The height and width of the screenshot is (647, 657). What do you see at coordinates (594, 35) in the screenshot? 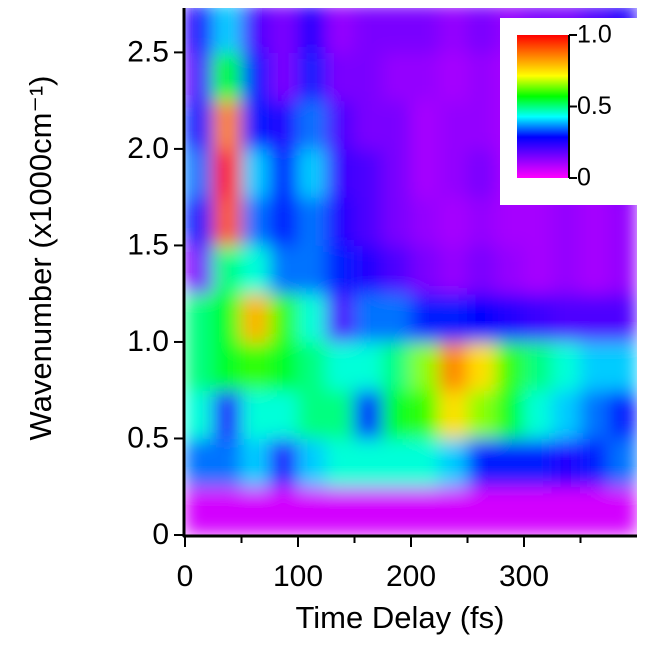
I see `colorbar-tick-label: 1.0` at bounding box center [594, 35].